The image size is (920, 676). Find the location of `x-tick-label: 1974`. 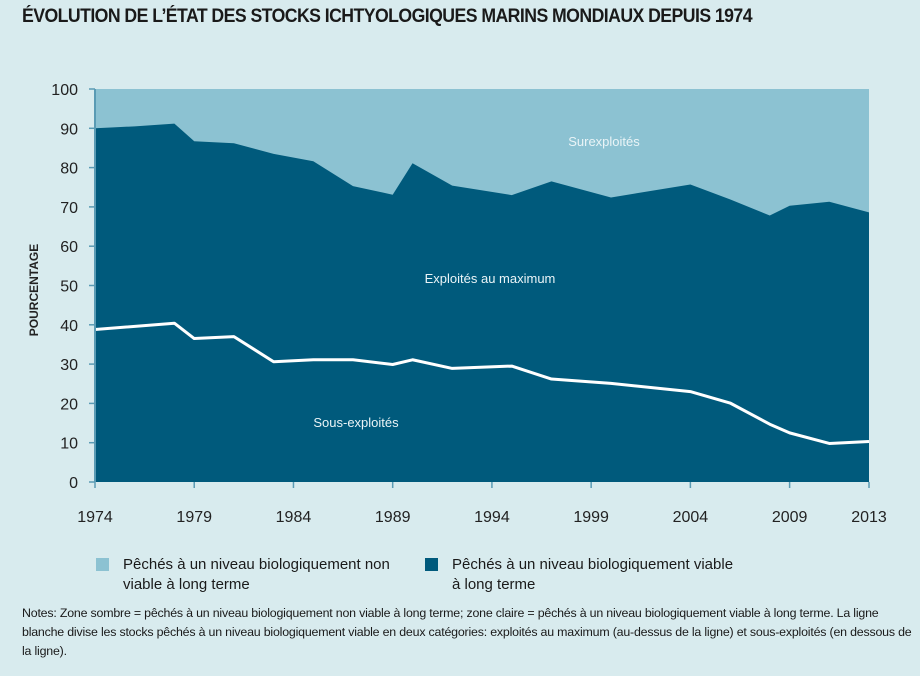

x-tick-label: 1974 is located at coordinates (95, 517).